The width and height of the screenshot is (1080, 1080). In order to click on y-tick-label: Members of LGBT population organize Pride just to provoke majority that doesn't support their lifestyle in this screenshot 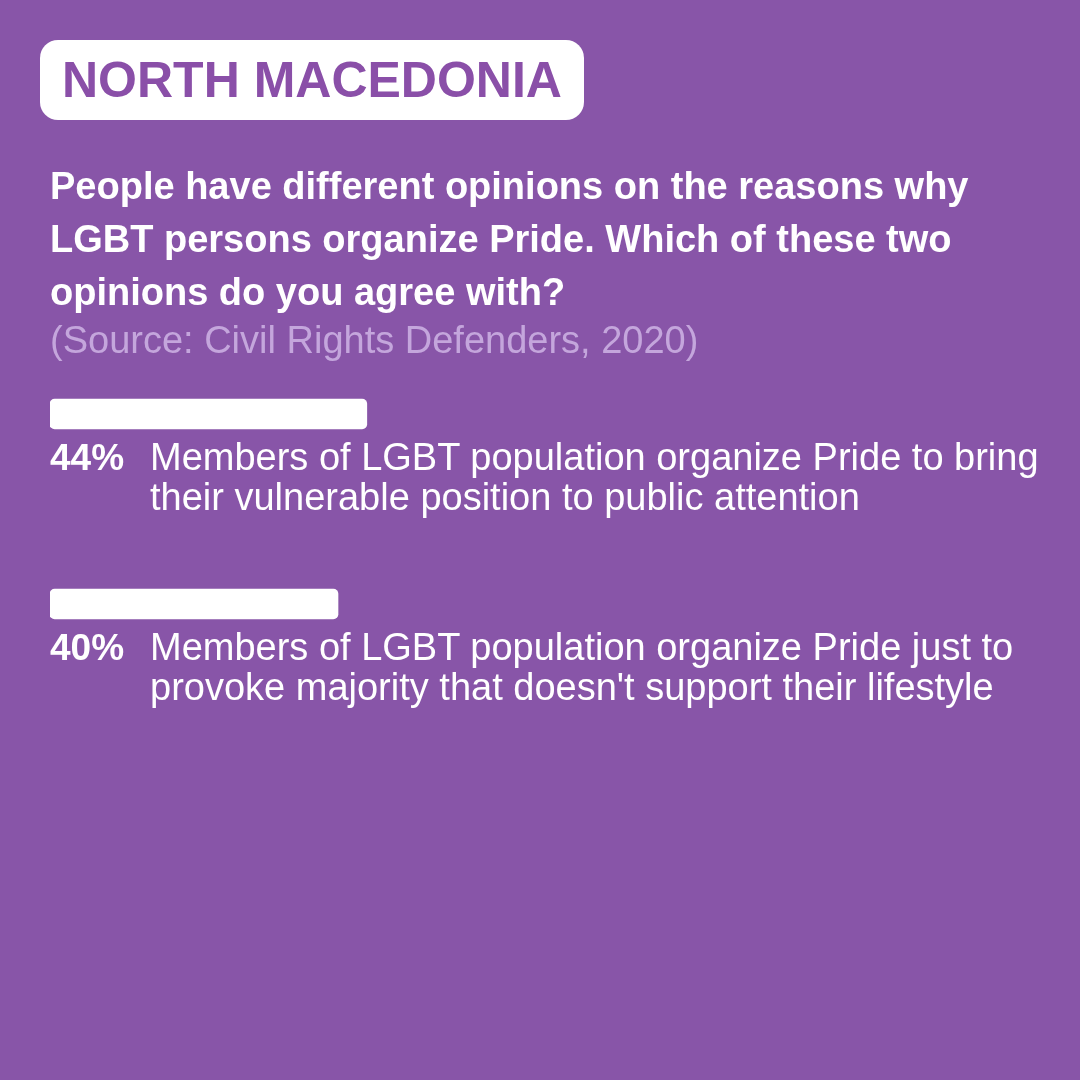, I will do `click(582, 667)`.